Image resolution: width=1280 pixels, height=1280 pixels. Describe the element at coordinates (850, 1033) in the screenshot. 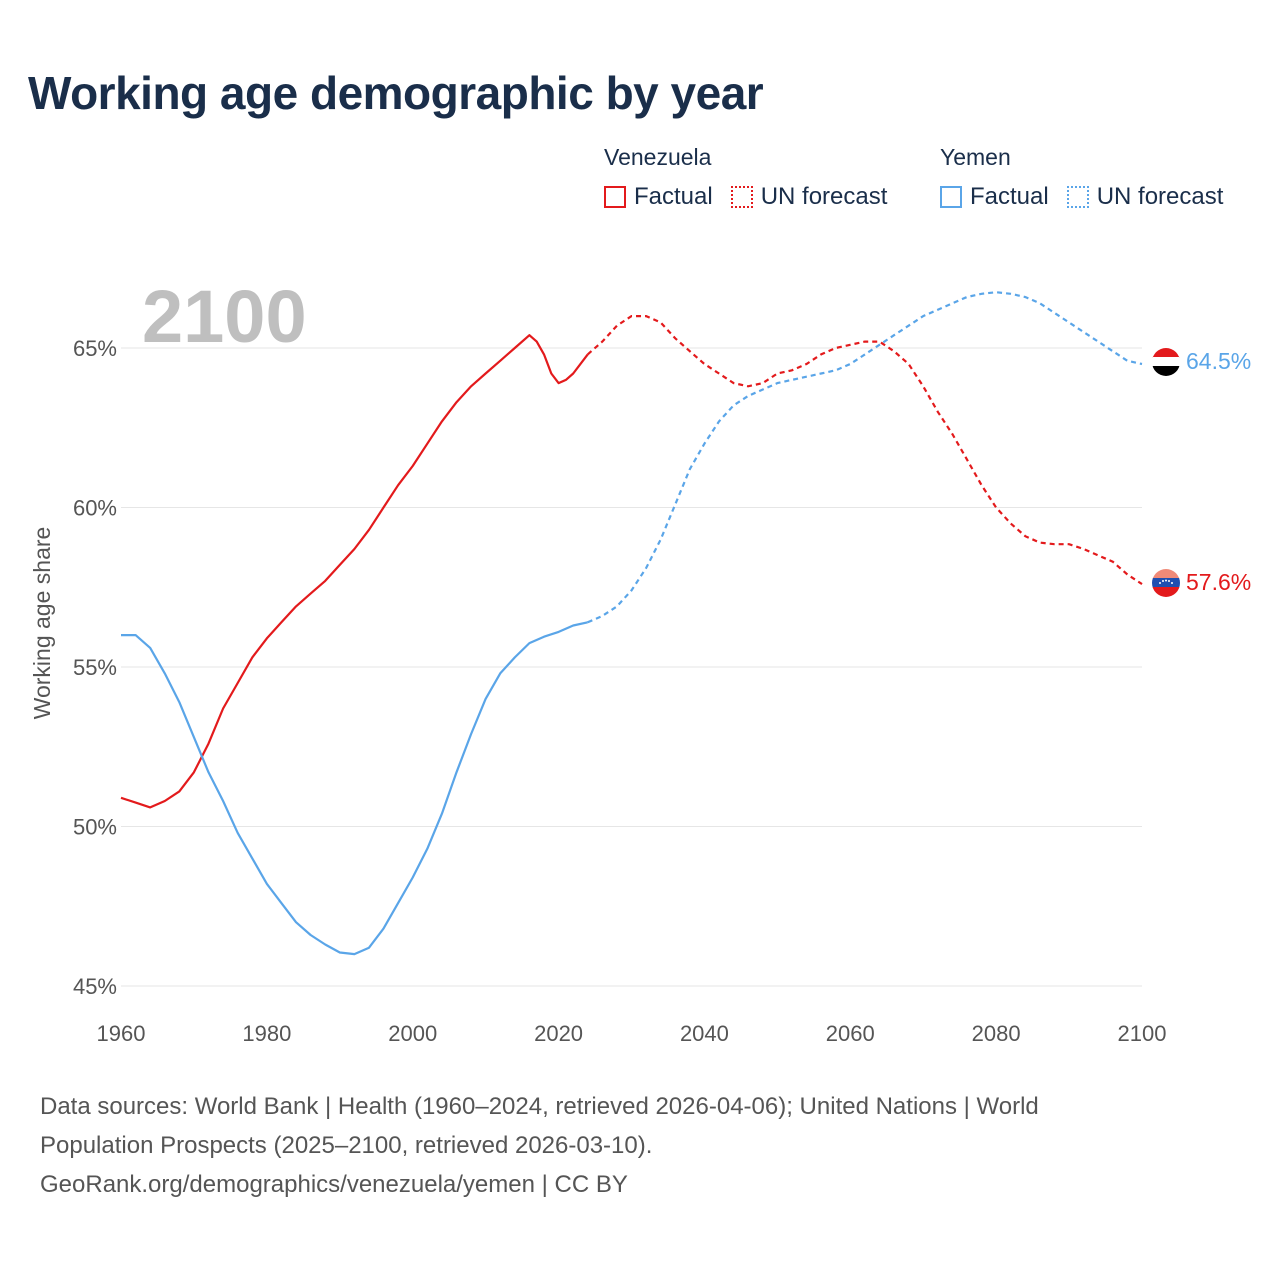

I see `x-tick-label: 2060` at that location.